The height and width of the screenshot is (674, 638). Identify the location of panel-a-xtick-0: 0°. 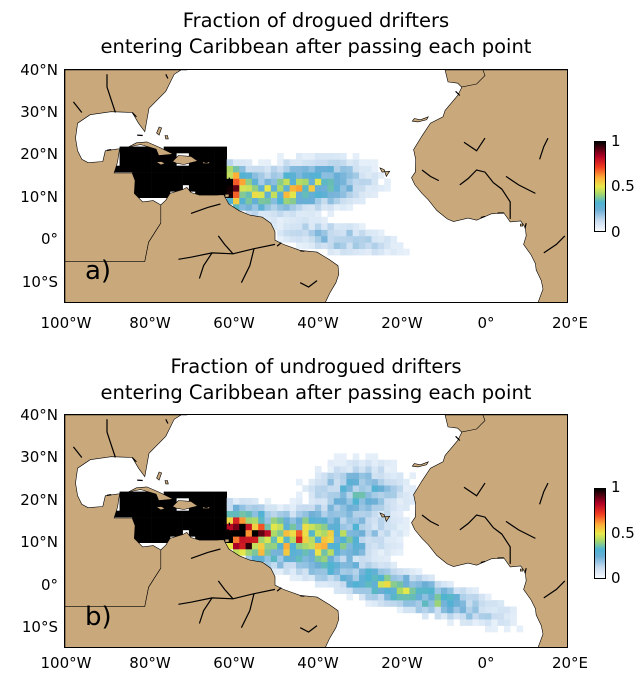
(486, 323).